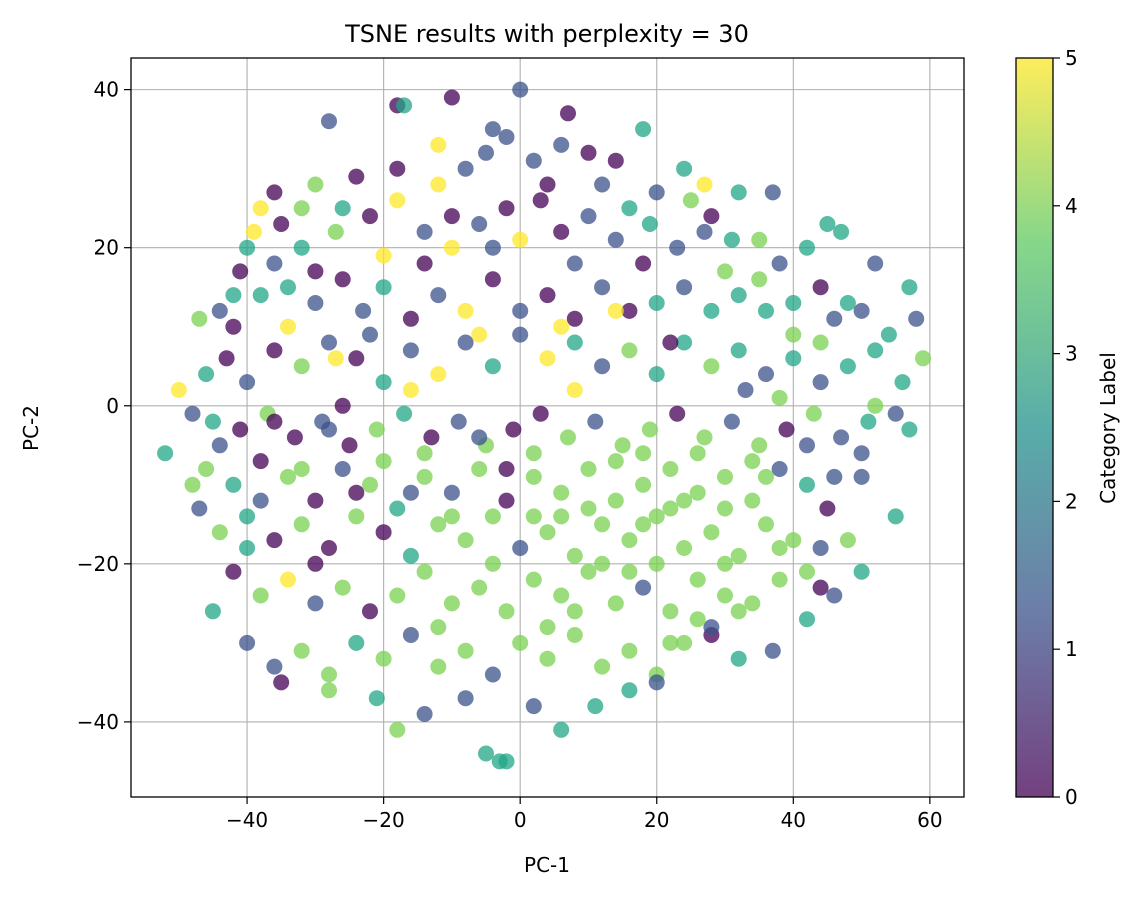 This screenshot has width=1144, height=898. I want to click on y-tick-label: −40, so click(98, 722).